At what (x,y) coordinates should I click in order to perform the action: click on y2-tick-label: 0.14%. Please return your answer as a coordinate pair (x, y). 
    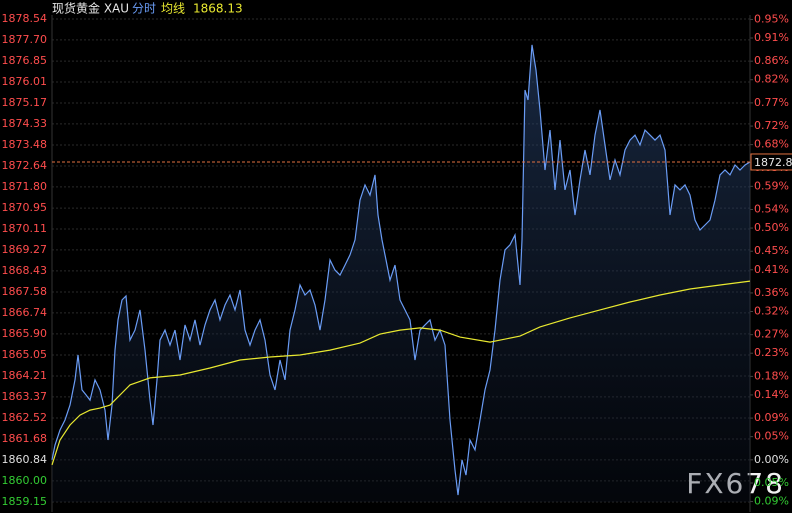
    Looking at the image, I should click on (771, 394).